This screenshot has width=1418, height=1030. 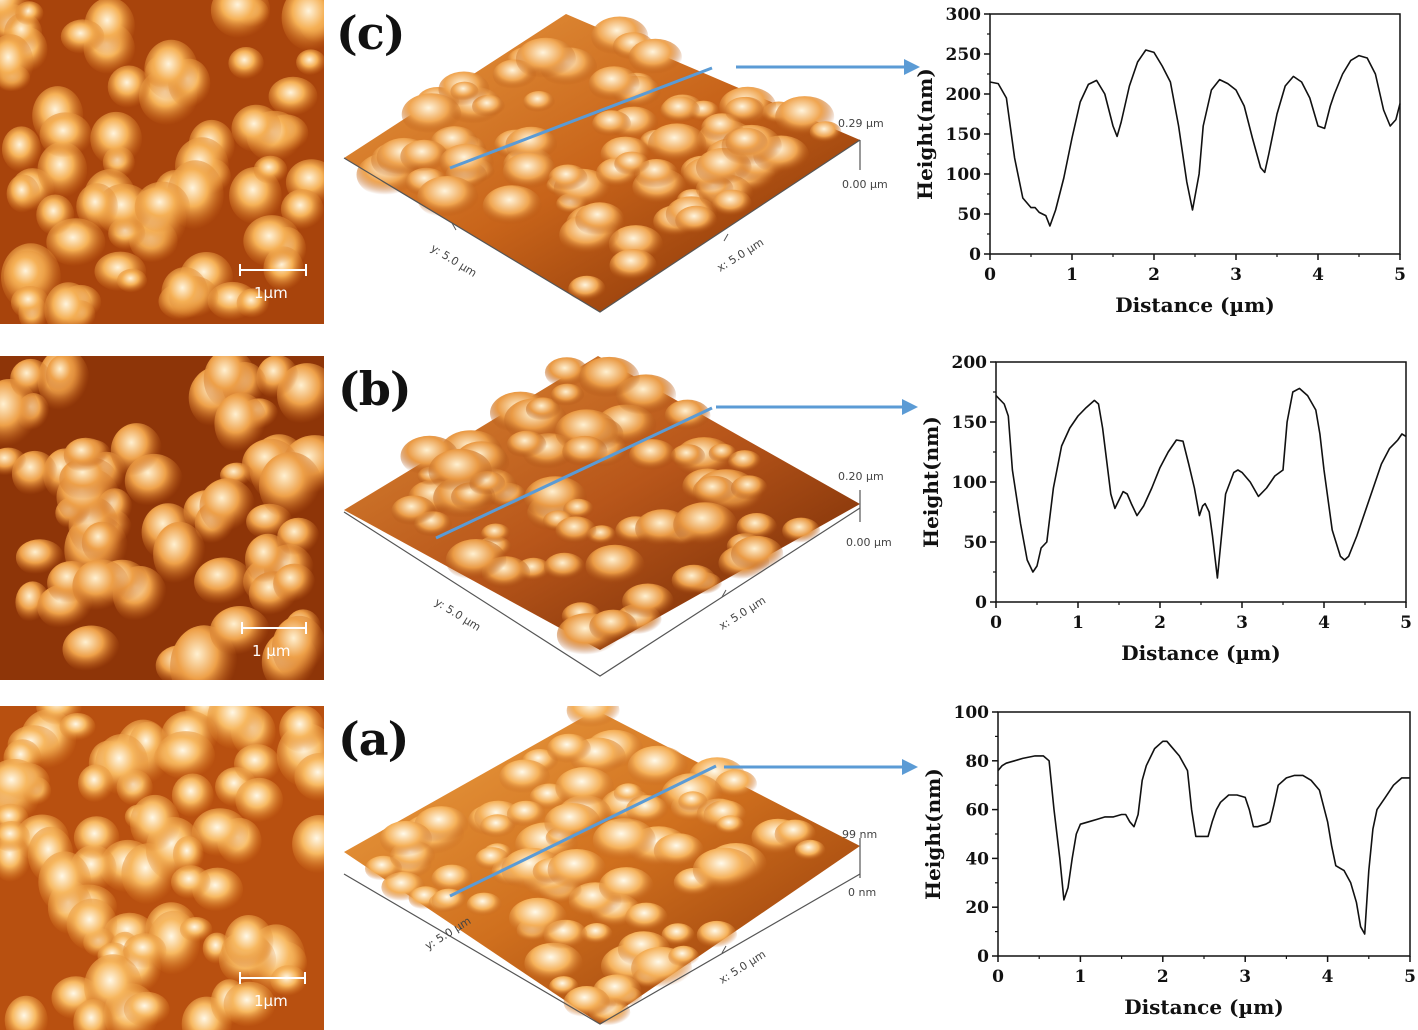 I want to click on panel-label-b: (b), so click(x=375, y=389).